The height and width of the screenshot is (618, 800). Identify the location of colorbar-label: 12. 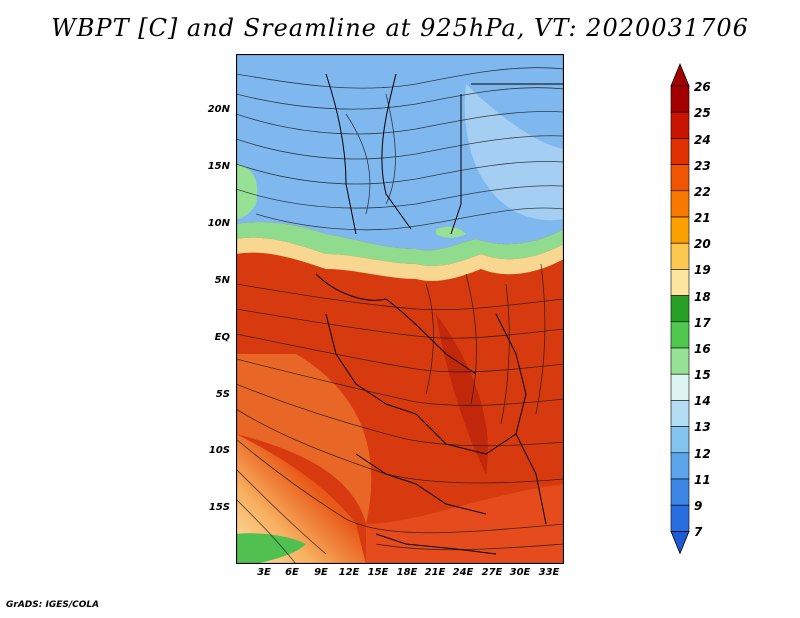
(702, 454).